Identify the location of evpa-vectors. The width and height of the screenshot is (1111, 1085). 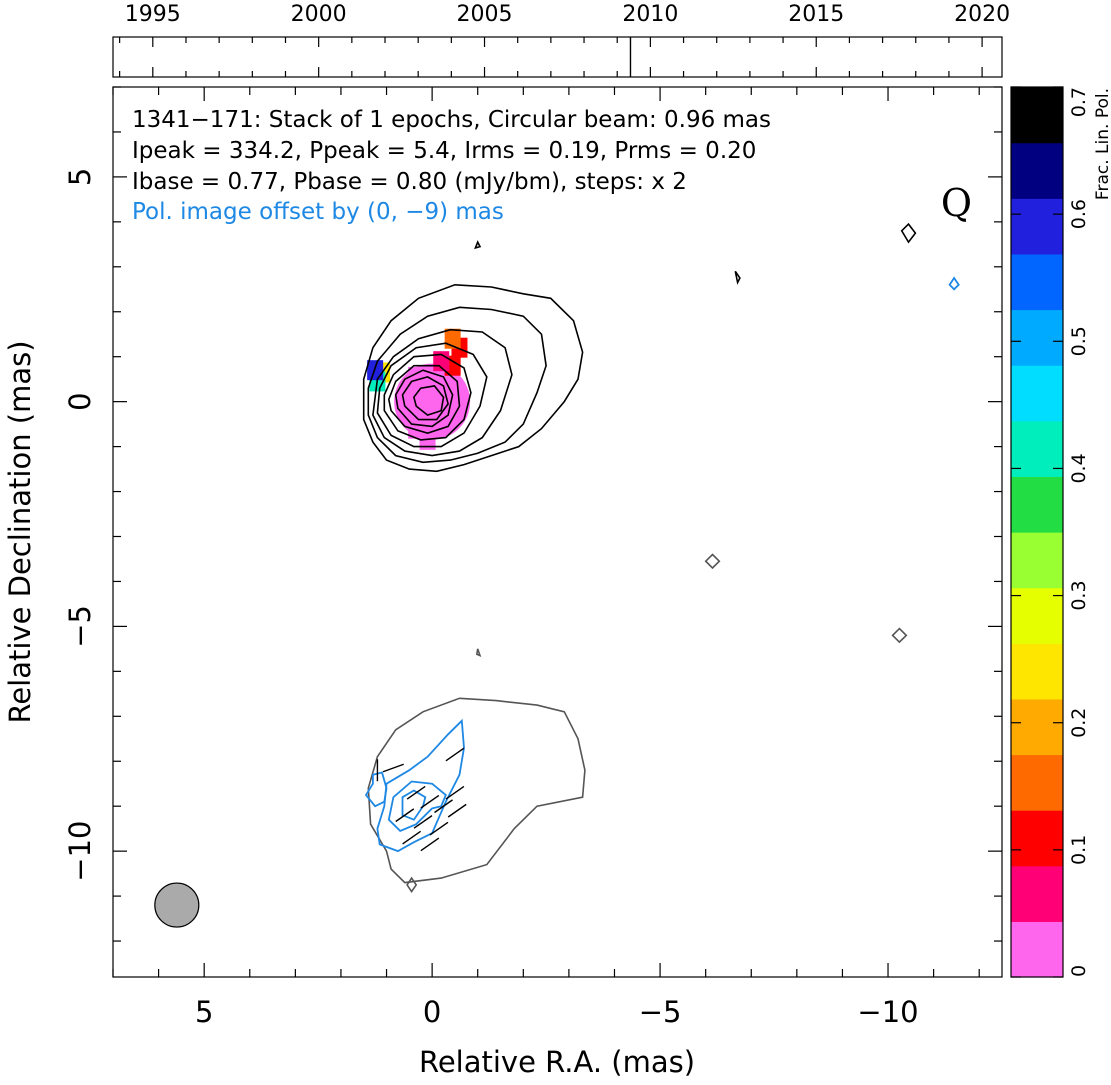
(421, 799).